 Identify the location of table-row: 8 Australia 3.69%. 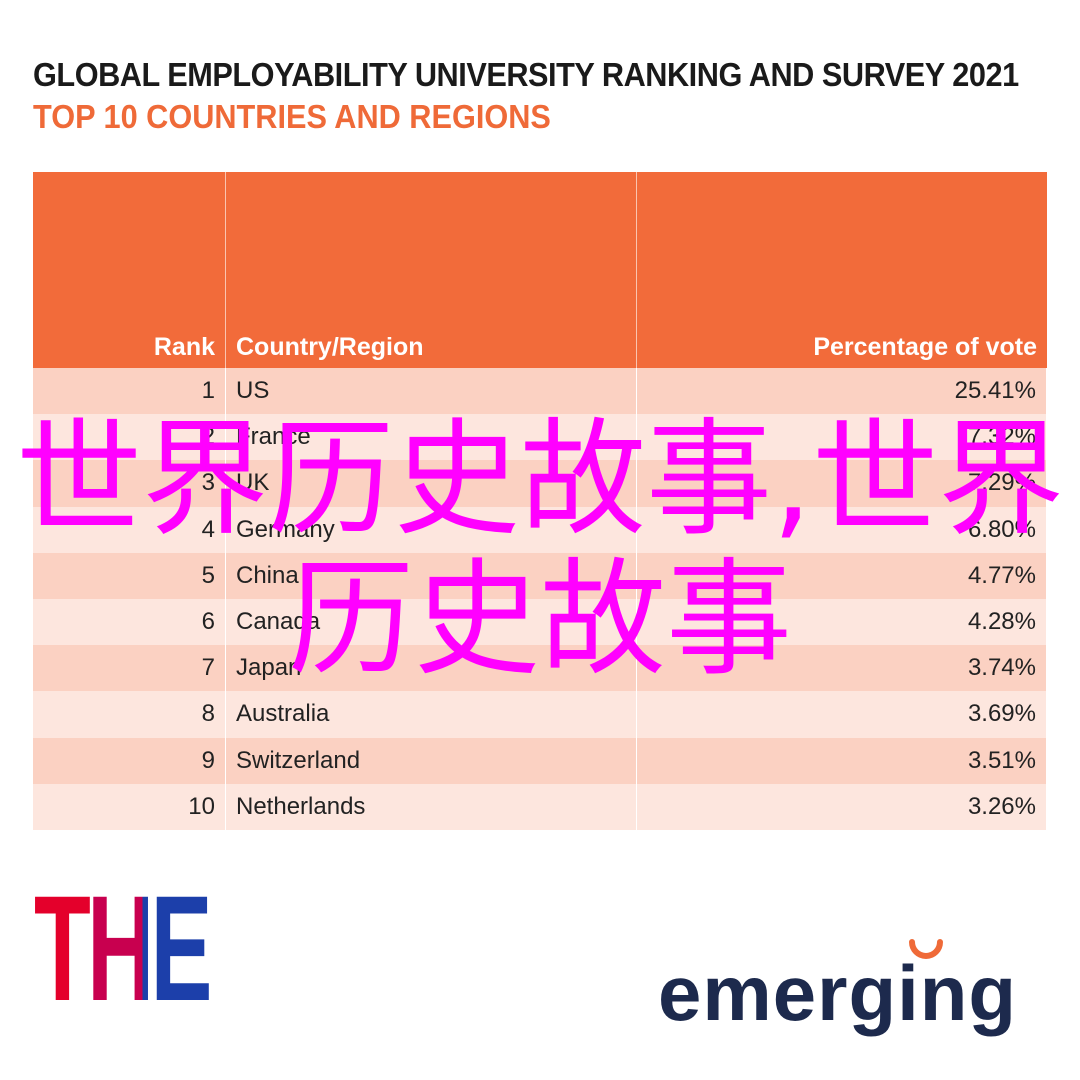
(540, 714).